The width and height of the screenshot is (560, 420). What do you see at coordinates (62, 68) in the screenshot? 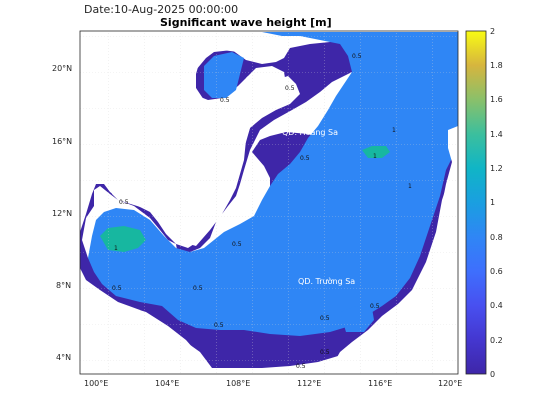
I see `lat-tick-label: 20°N` at bounding box center [62, 68].